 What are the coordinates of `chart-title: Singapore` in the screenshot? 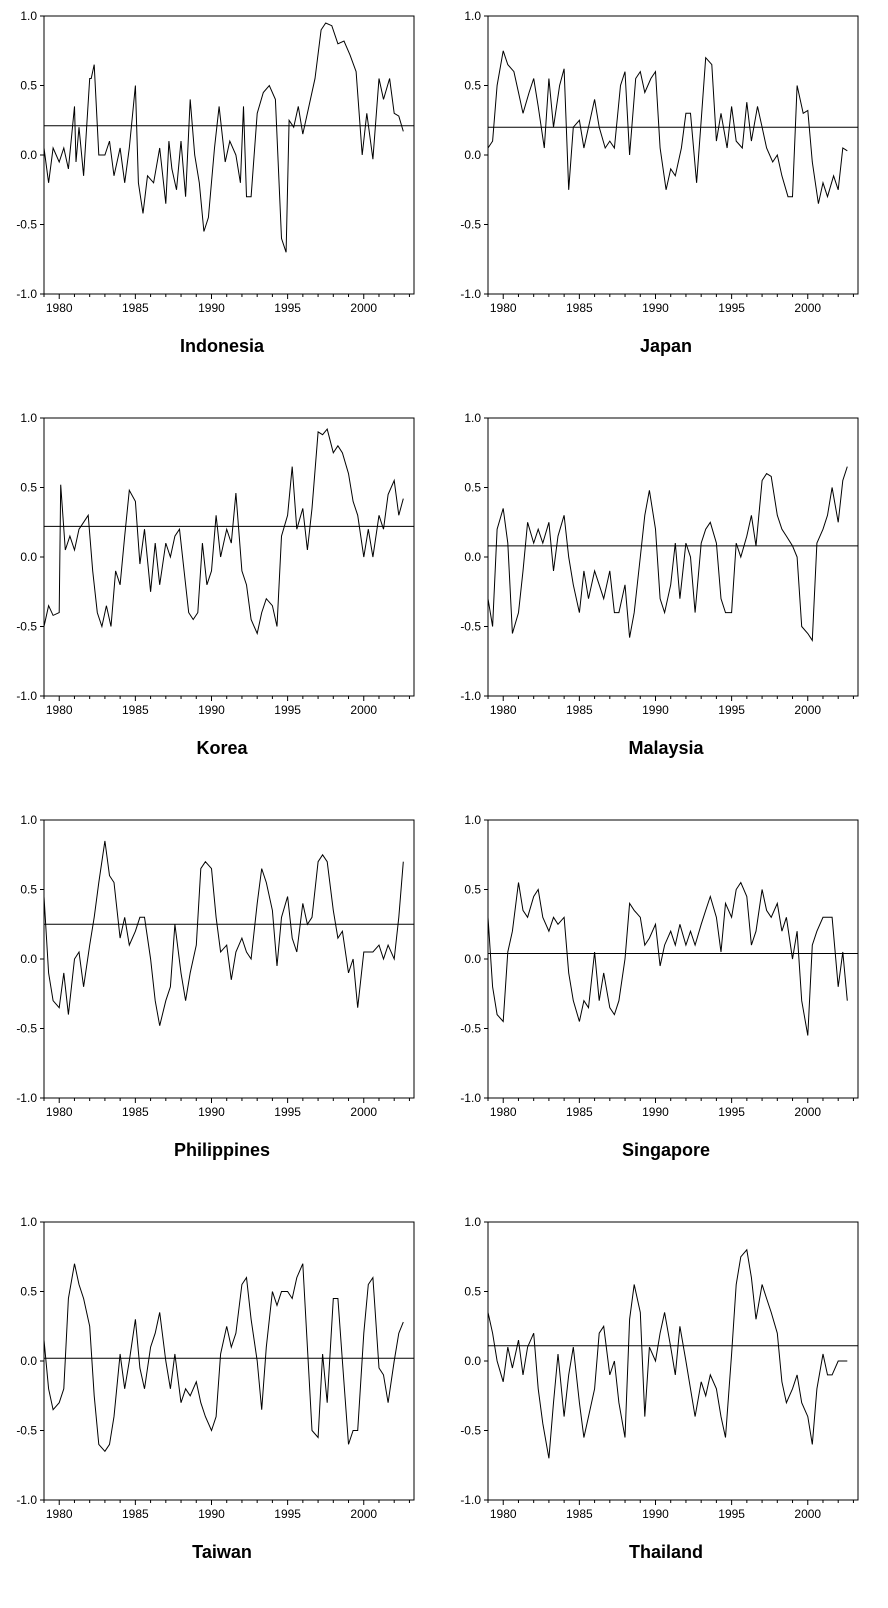 It's located at (665, 1150).